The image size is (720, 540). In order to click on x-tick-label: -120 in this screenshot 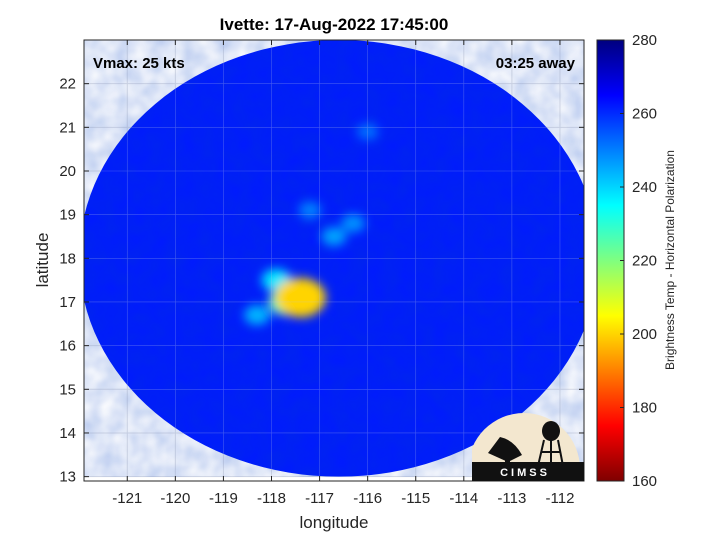, I will do `click(175, 498)`.